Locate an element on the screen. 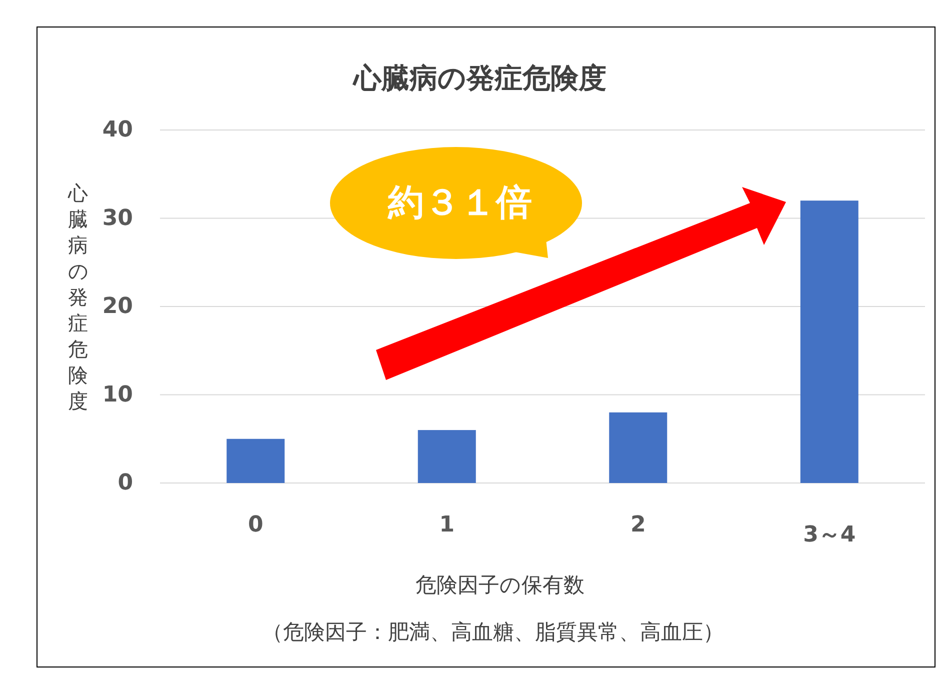 The image size is (951, 675). y-tick-label: 40 is located at coordinates (117, 130).